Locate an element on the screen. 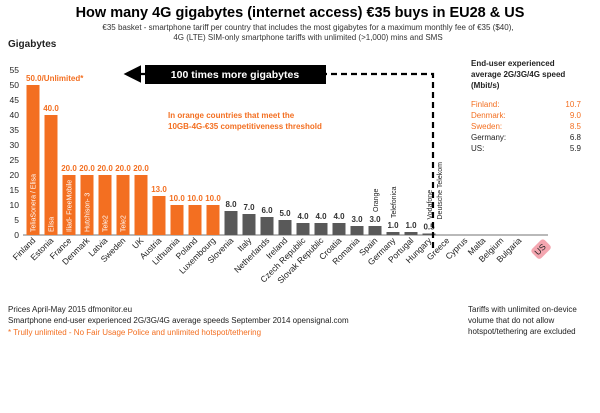  threshold-note-line-2: 10GB-4G-€35 competitiveness threshold is located at coordinates (245, 126).